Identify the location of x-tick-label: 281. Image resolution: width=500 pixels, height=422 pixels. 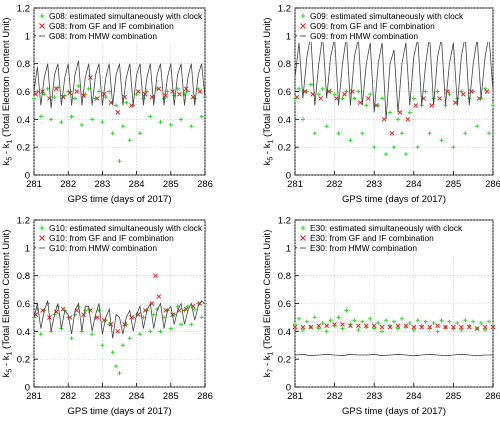
(295, 396).